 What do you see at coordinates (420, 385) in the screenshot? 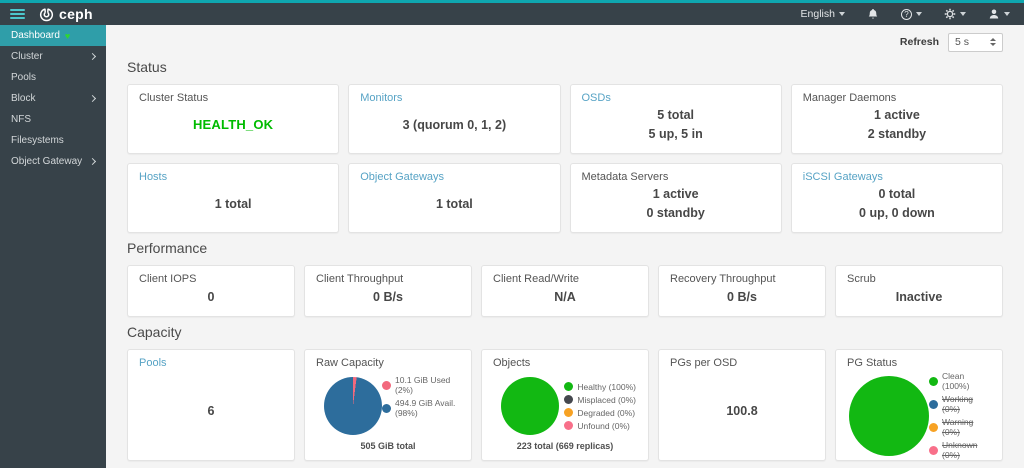
I see `legend-item-used: 10.1 GiB Used (2%)` at bounding box center [420, 385].